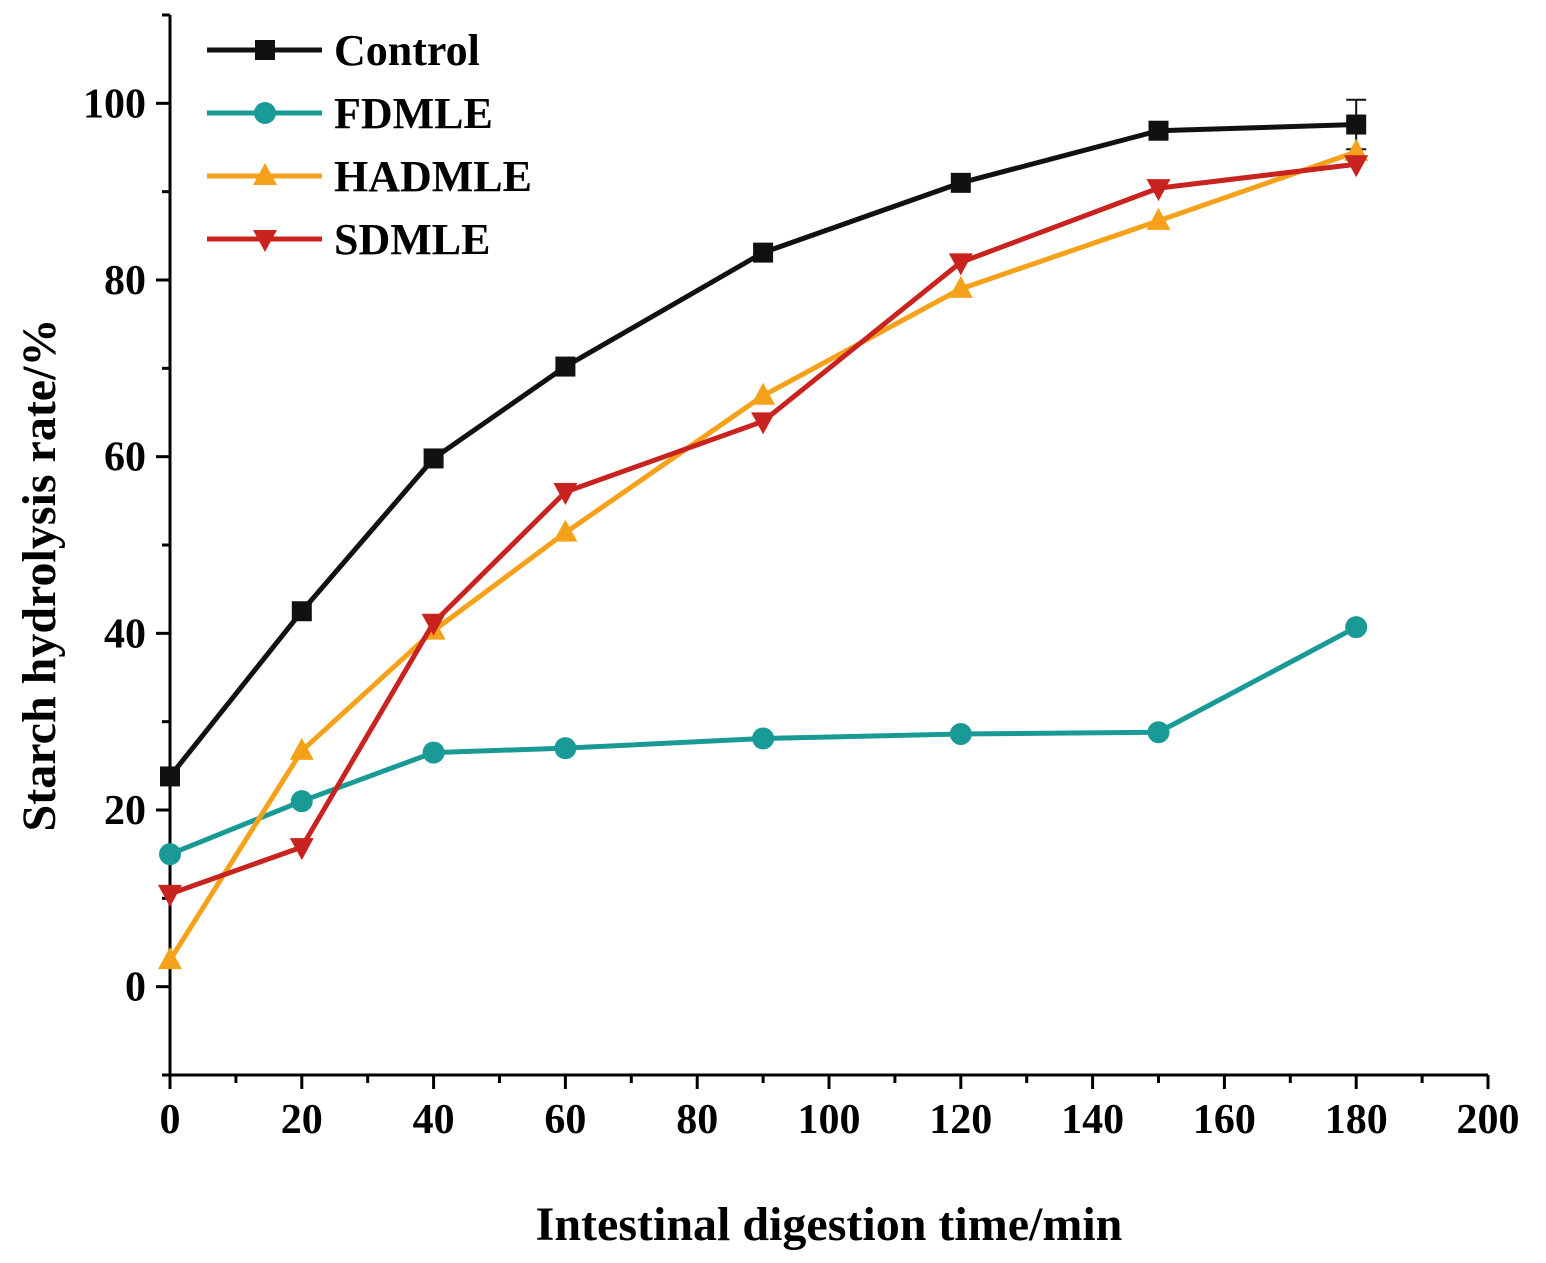 The image size is (1546, 1263). Describe the element at coordinates (265, 113) in the screenshot. I see `legend-marker-fdmle` at that location.